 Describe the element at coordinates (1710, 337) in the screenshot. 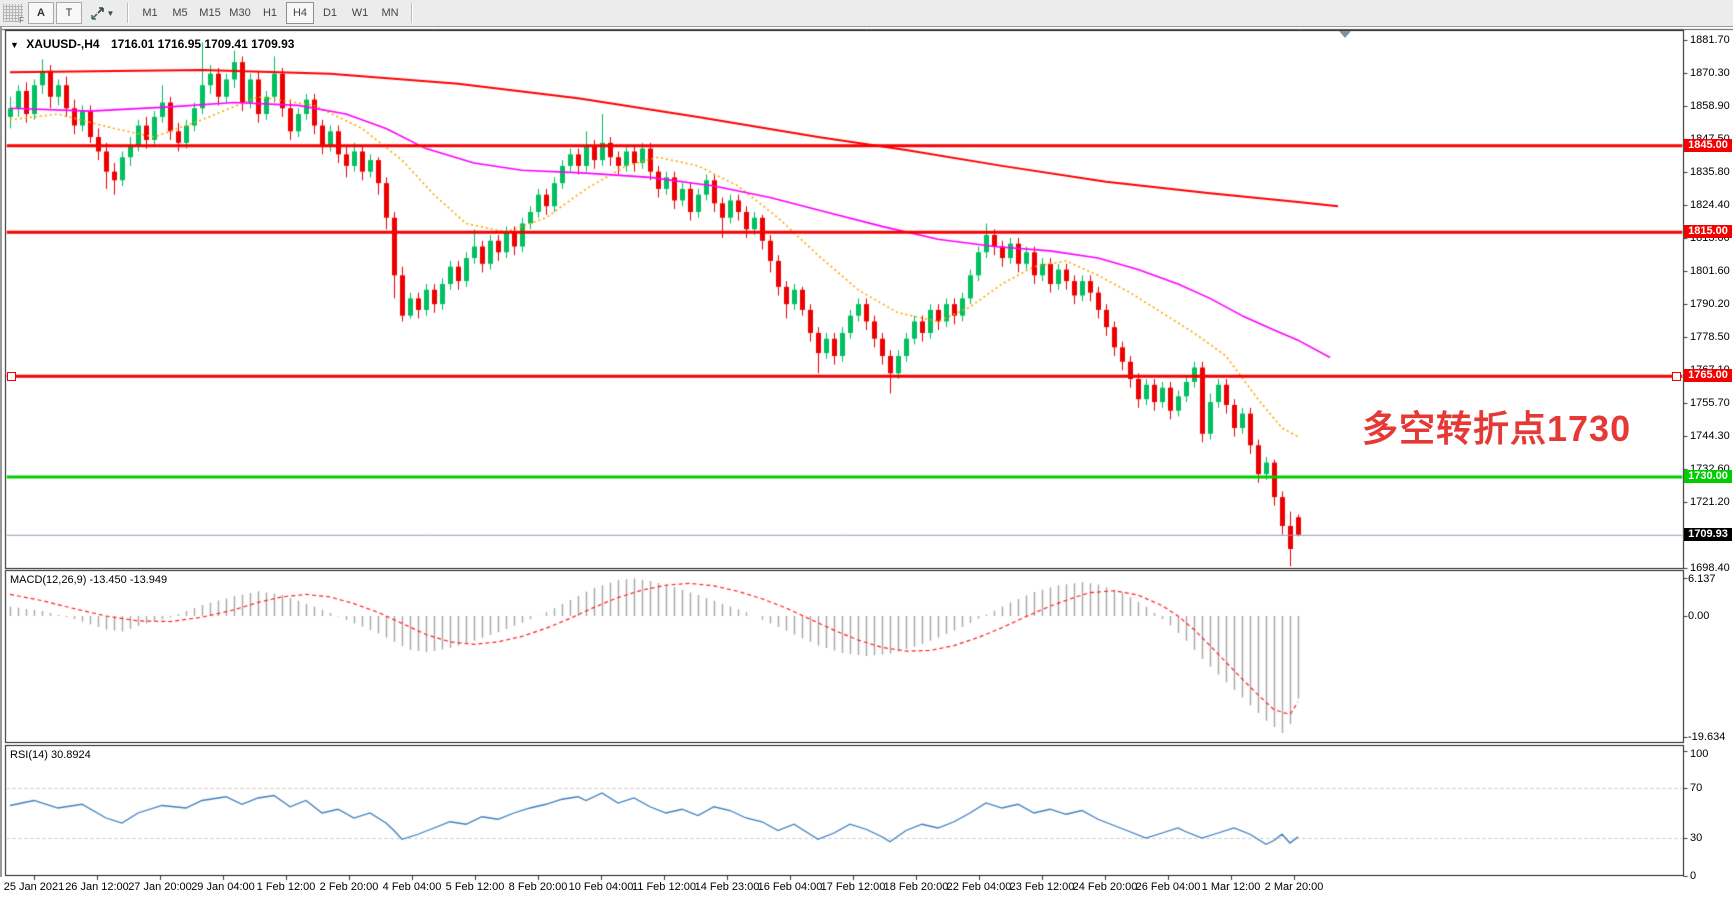

I see `price-axis-tick: 1778.50` at that location.